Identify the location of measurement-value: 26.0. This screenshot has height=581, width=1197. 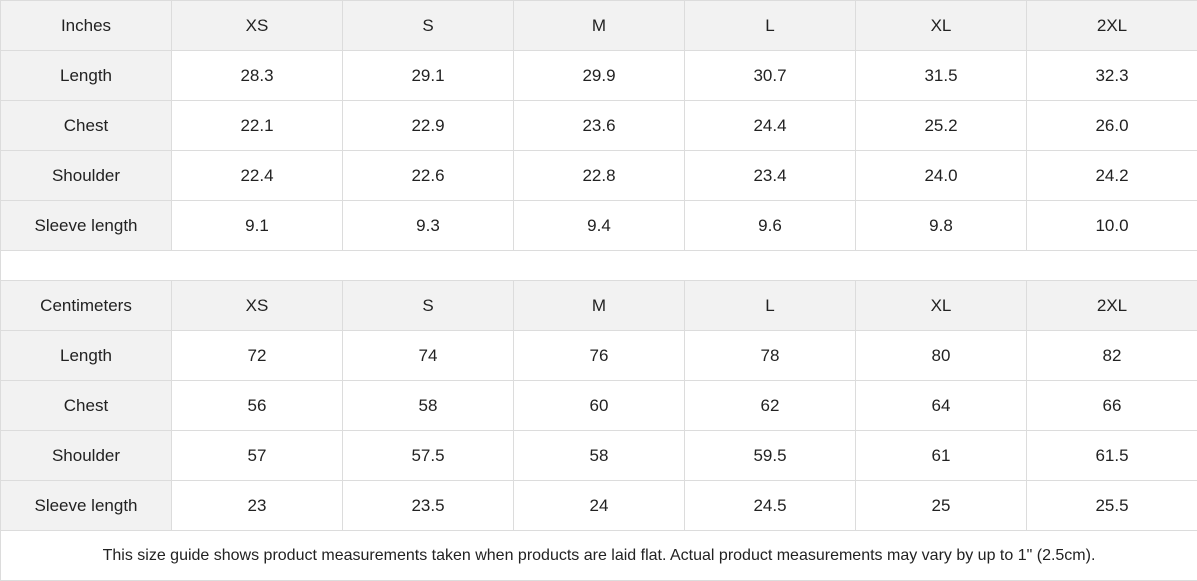
(1112, 126).